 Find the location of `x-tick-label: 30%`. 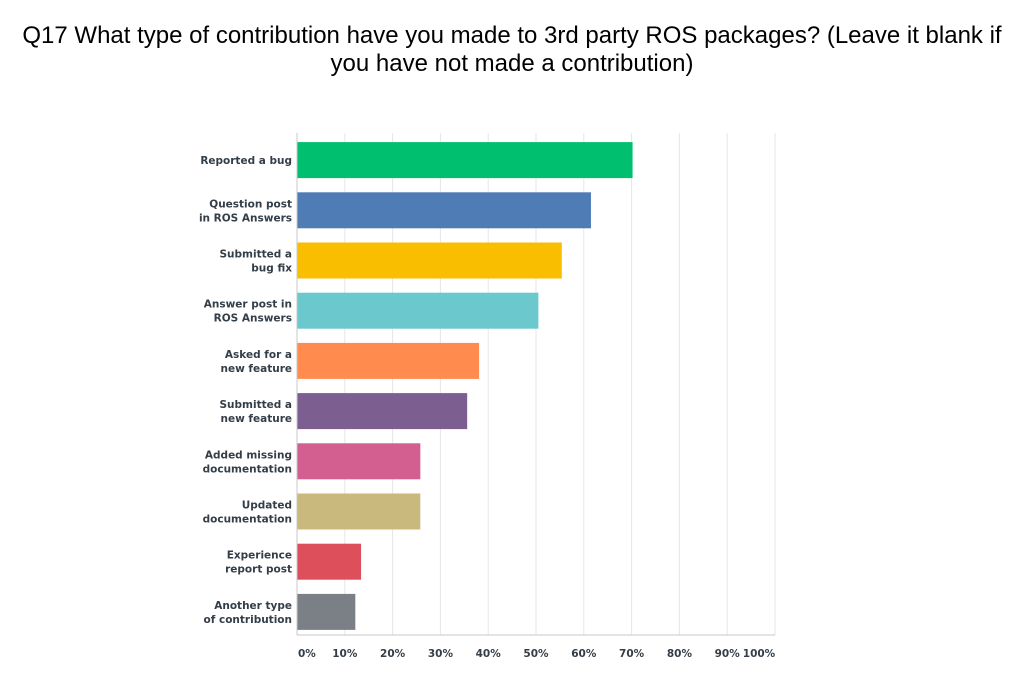

x-tick-label: 30% is located at coordinates (441, 654).